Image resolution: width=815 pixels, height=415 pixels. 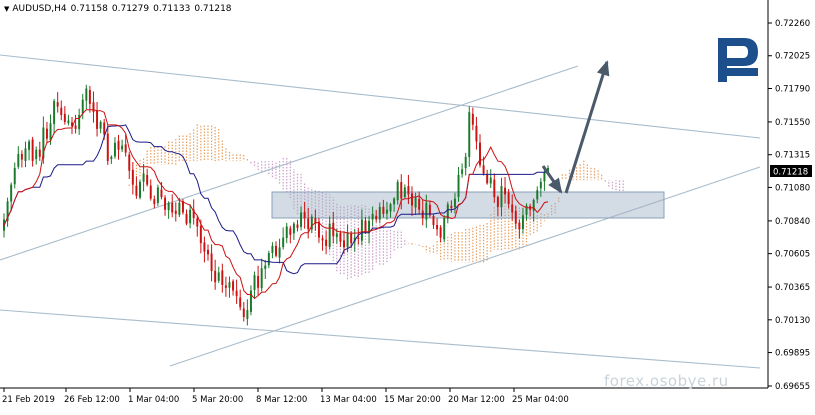 What do you see at coordinates (213, 9) in the screenshot?
I see `close-value: 0.71218` at bounding box center [213, 9].